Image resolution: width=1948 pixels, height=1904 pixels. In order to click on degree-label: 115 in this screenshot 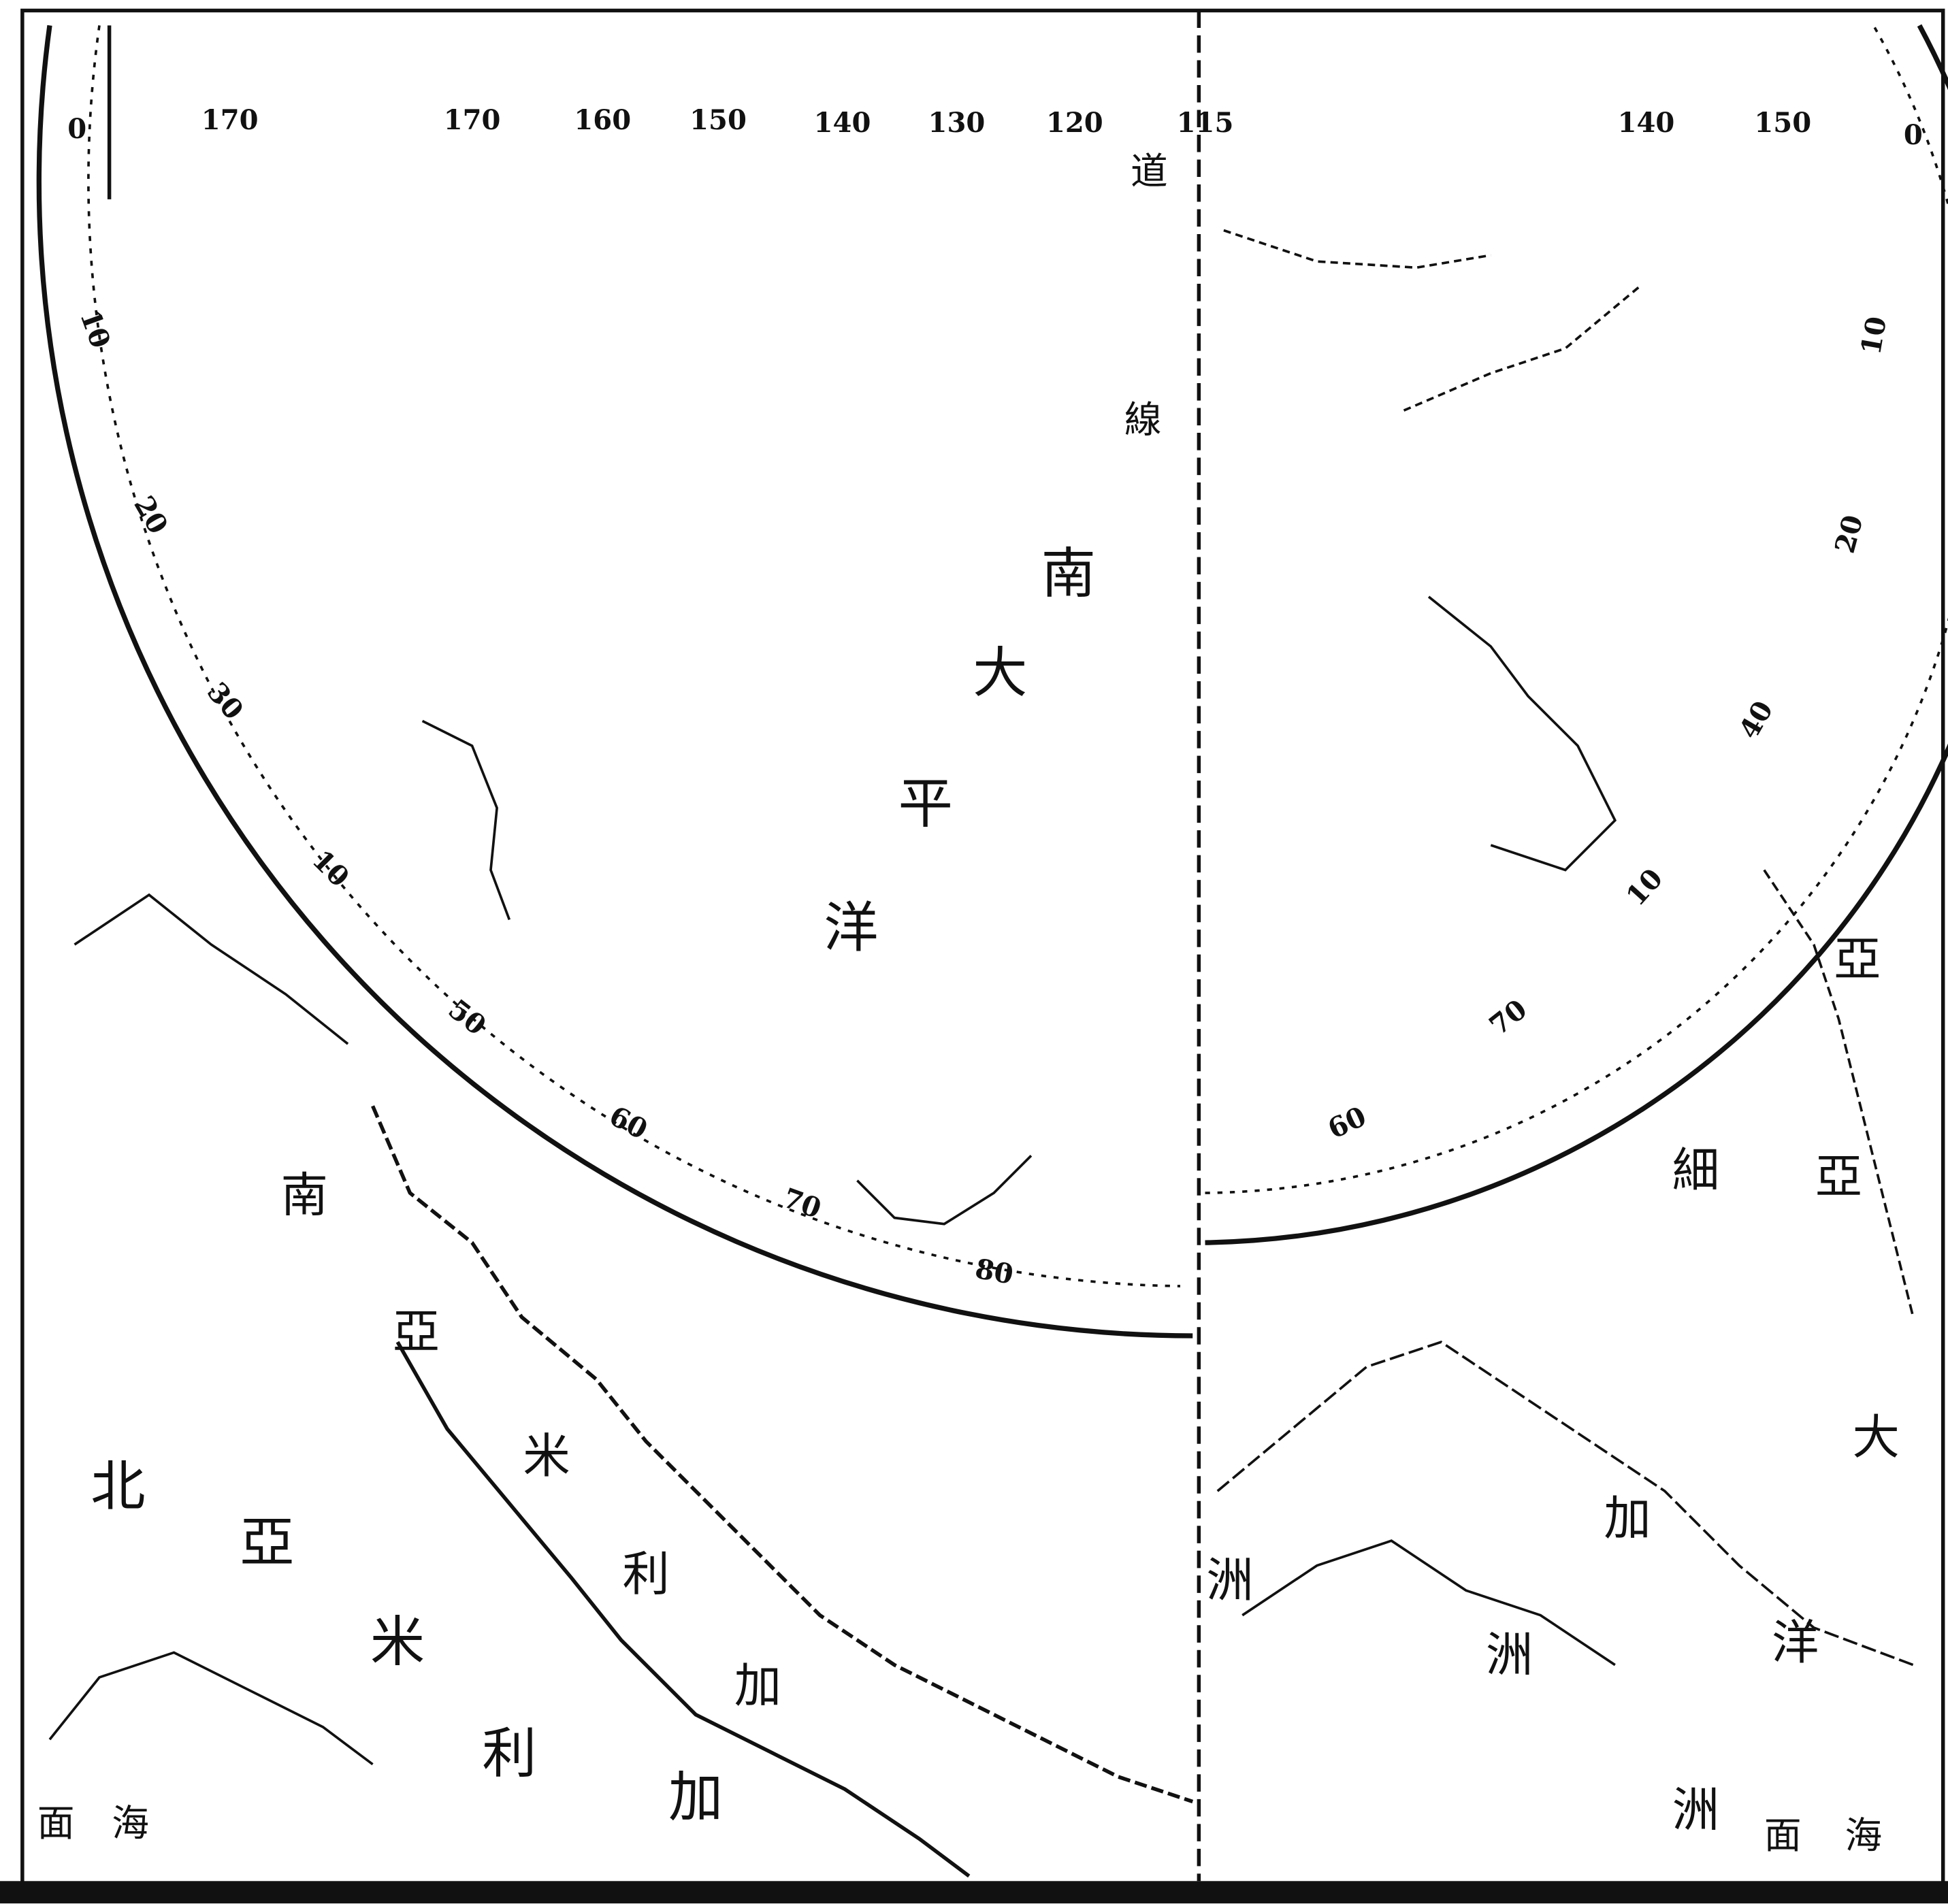, I will do `click(1205, 123)`.